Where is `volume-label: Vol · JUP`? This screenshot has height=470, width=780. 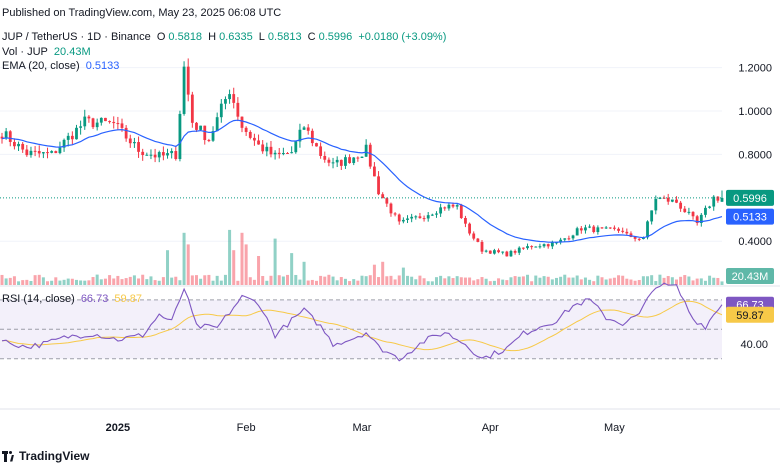 volume-label: Vol · JUP is located at coordinates (25, 52).